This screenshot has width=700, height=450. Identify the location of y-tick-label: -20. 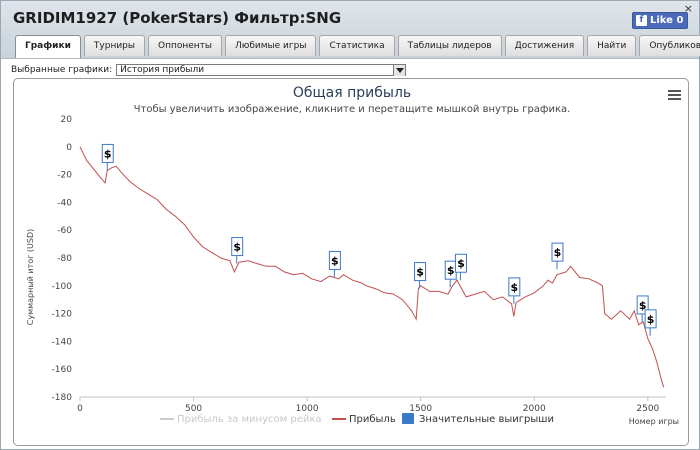
(64, 176).